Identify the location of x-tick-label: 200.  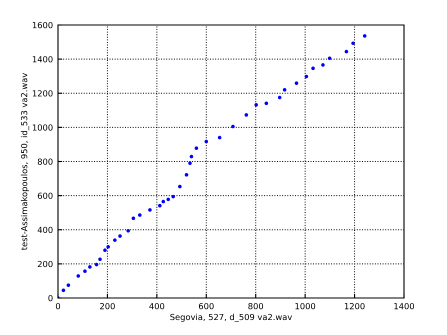
(107, 306).